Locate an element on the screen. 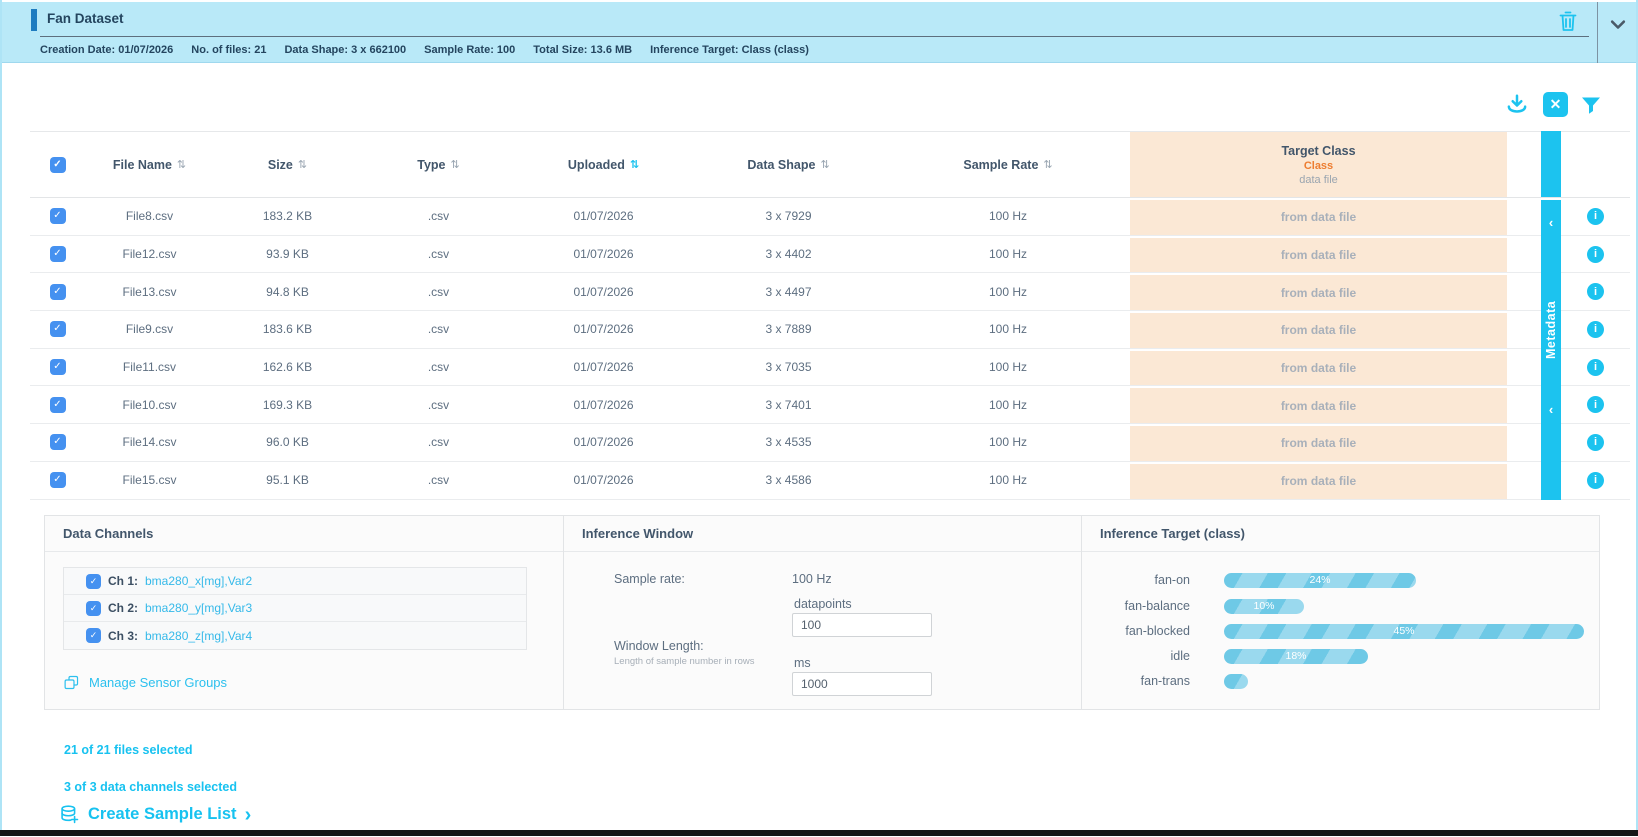  filter-button is located at coordinates (1591, 105).